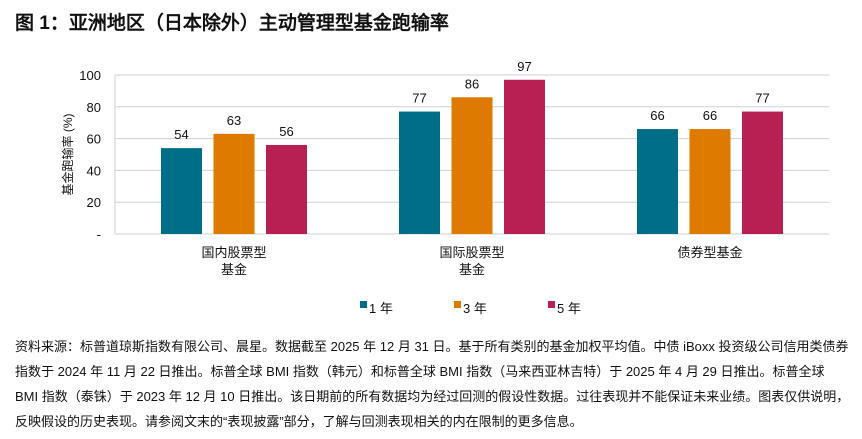  What do you see at coordinates (99, 234) in the screenshot?
I see `y-tick-label: -` at bounding box center [99, 234].